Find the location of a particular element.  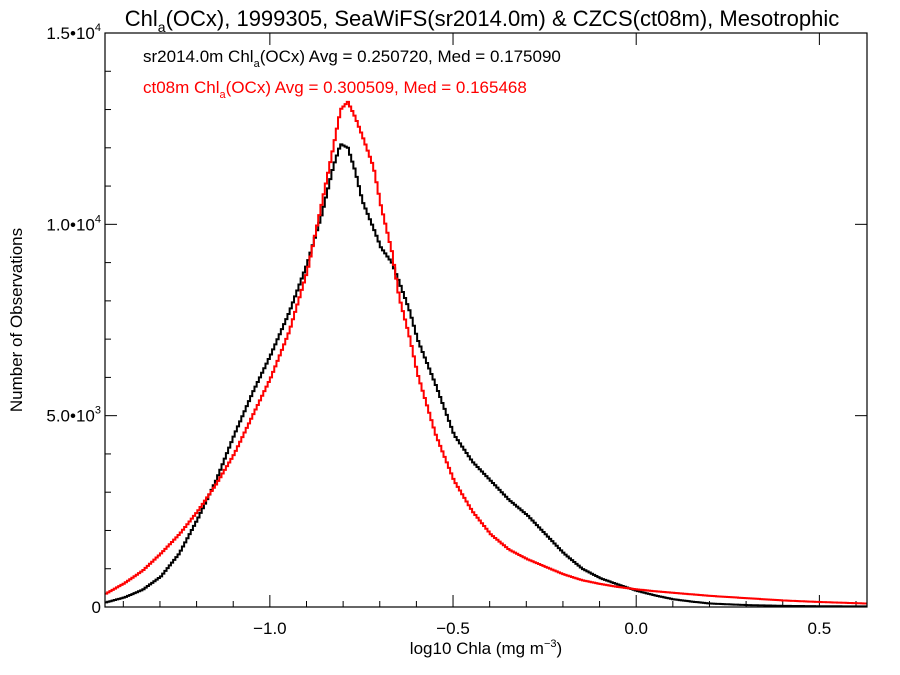

x-tick-label: −0.5 is located at coordinates (453, 628).